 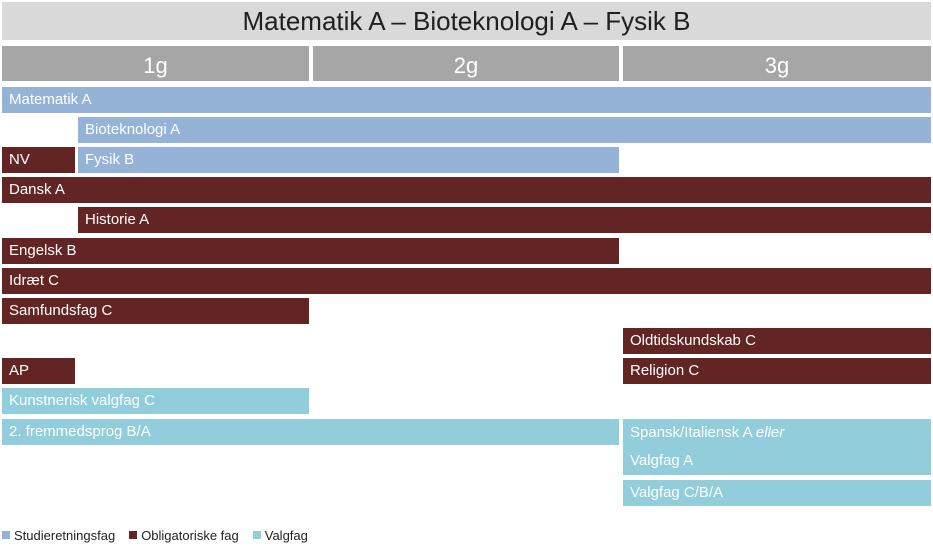 What do you see at coordinates (466, 190) in the screenshot?
I see `subject-bar-dansk: Dansk A` at bounding box center [466, 190].